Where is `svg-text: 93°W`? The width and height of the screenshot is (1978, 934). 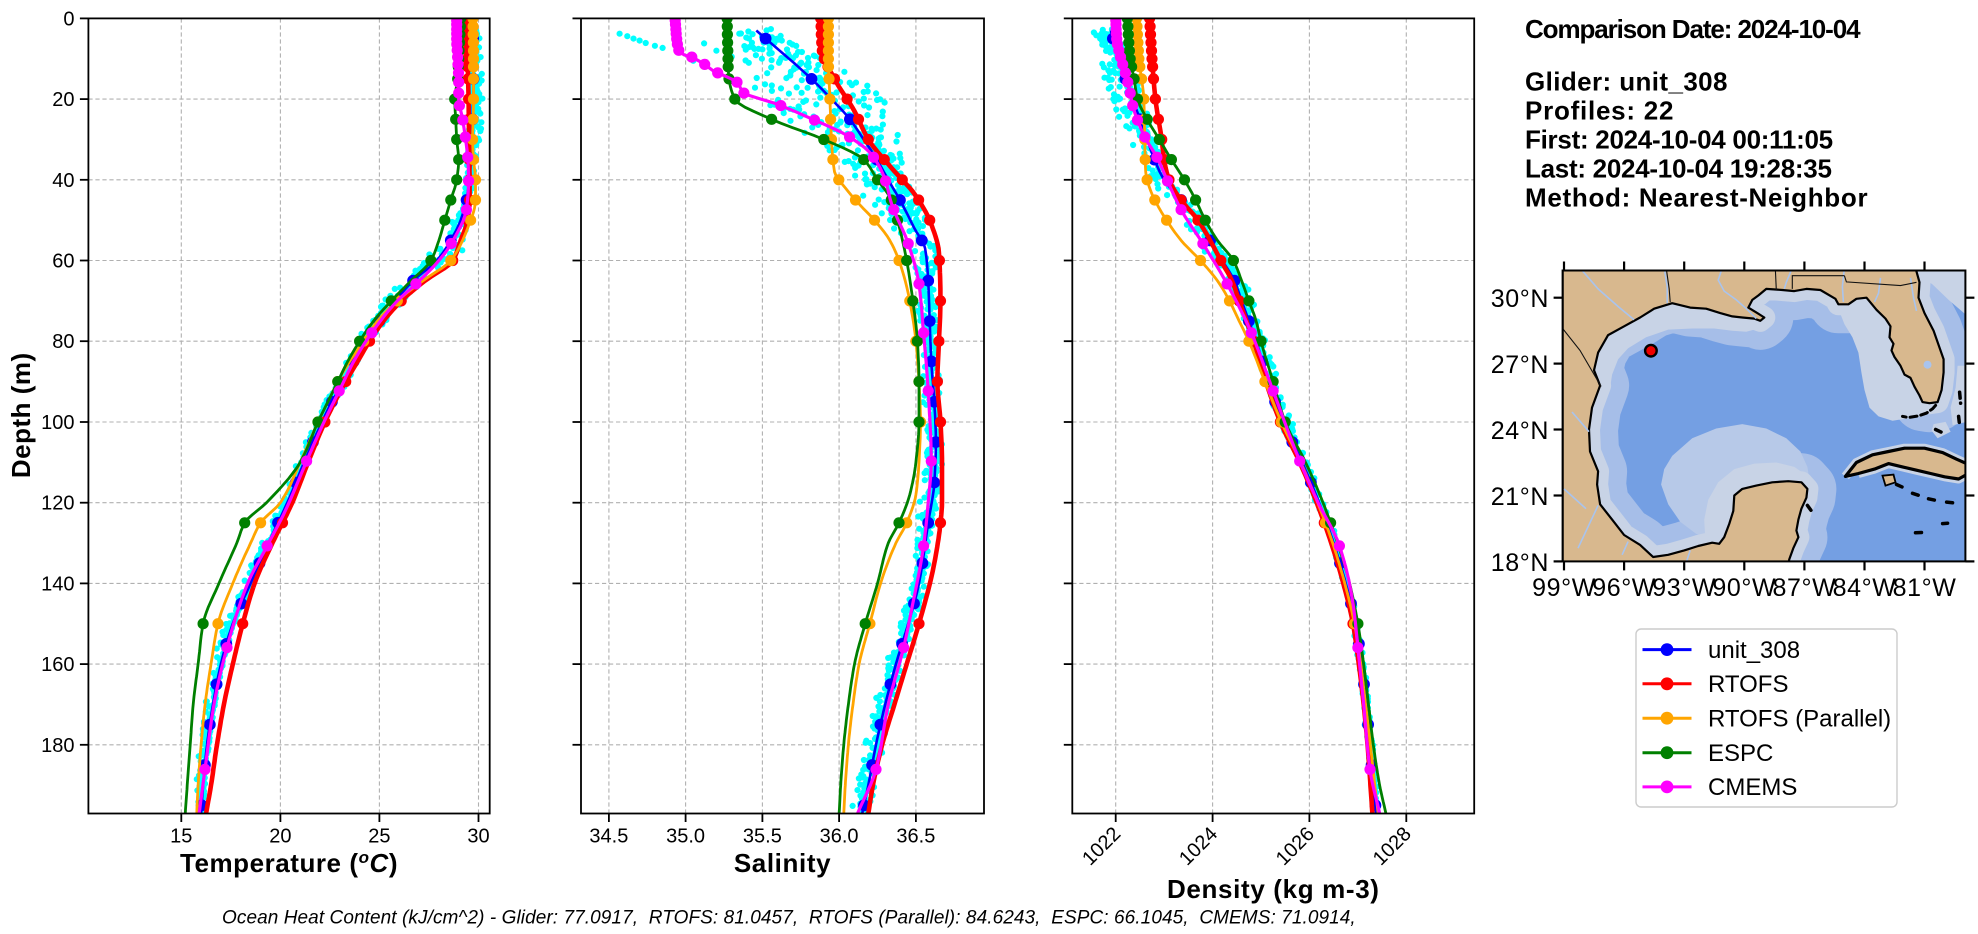
svg-text: 93°W is located at coordinates (1684, 588).